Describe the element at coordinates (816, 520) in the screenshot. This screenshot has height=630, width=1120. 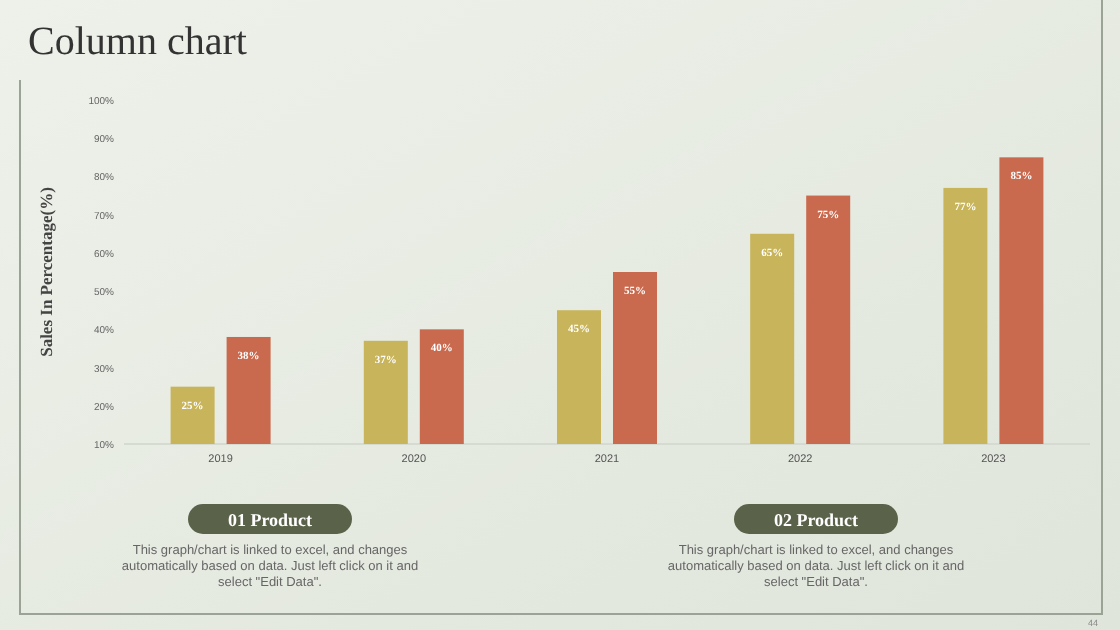
I see `text: 02 Product` at that location.